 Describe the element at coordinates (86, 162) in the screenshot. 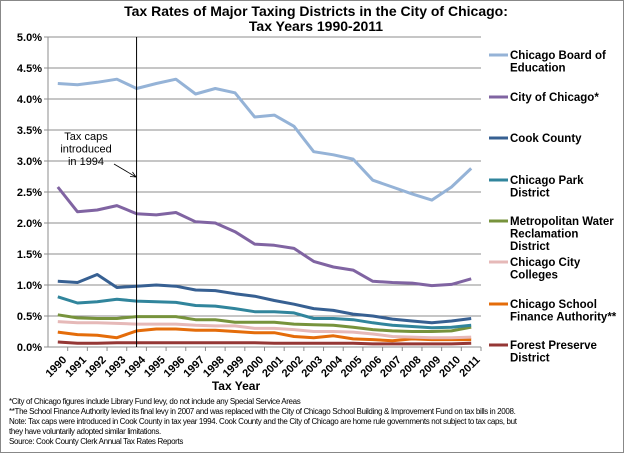

I see `annotation-text: in 1994` at that location.